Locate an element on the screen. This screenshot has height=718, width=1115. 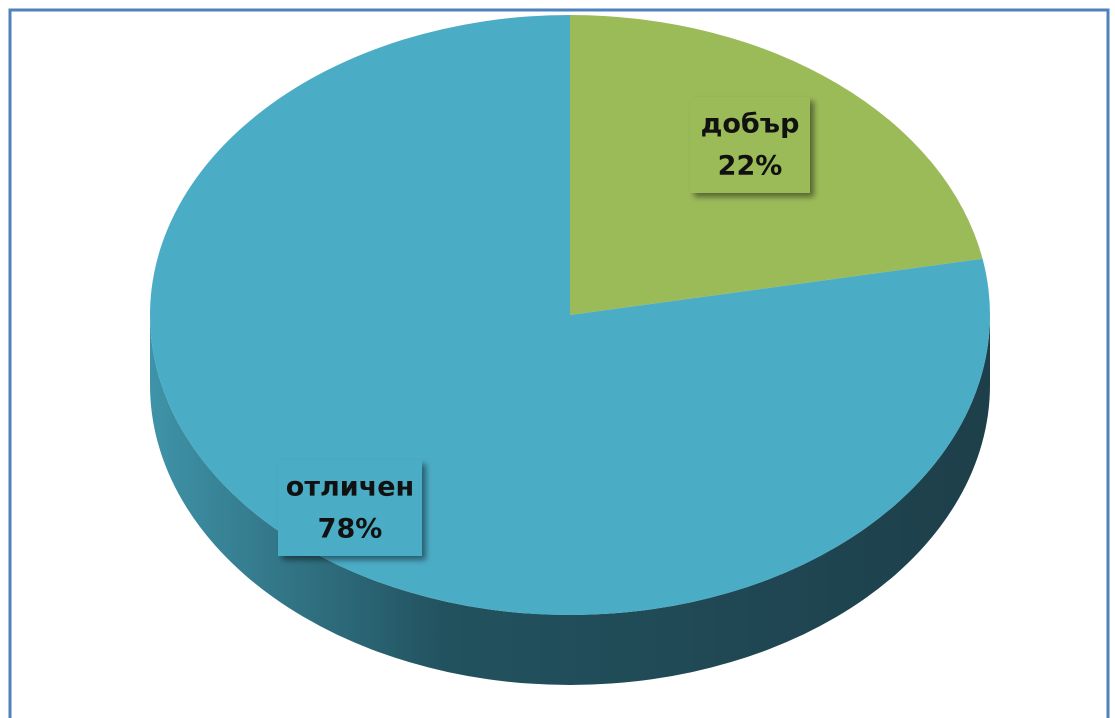
value-label: 78% is located at coordinates (350, 529).